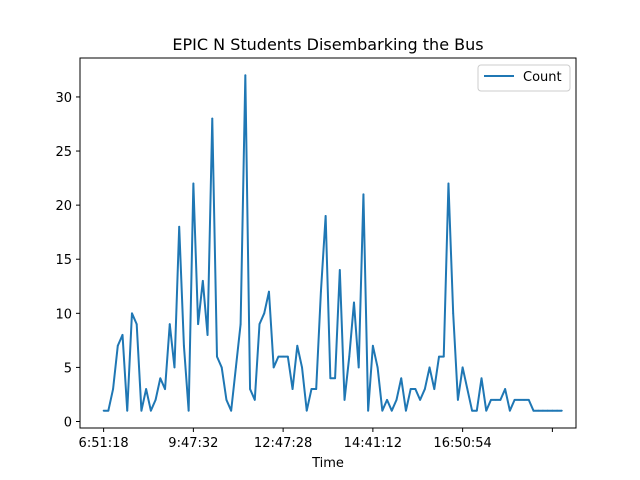 This screenshot has height=480, width=640. What do you see at coordinates (462, 443) in the screenshot?
I see `x-tick-label: 16:50:54` at bounding box center [462, 443].